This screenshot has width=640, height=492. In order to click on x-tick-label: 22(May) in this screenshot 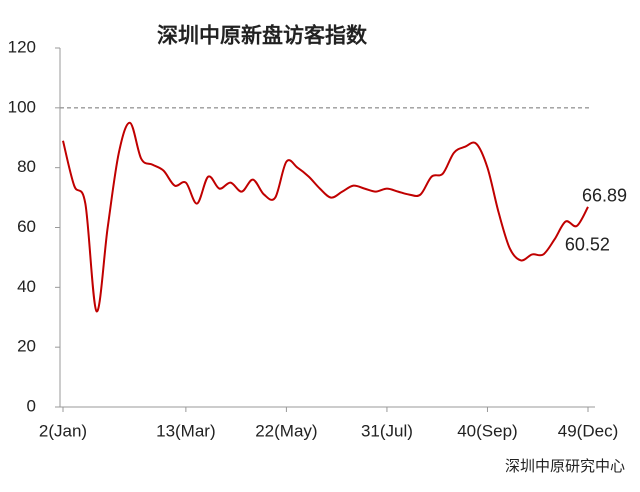, I will do `click(286, 430)`.